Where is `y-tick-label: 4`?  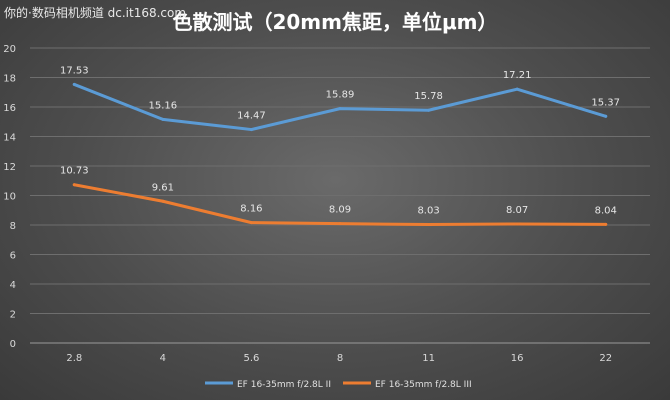 y-tick-label: 4 is located at coordinates (13, 285).